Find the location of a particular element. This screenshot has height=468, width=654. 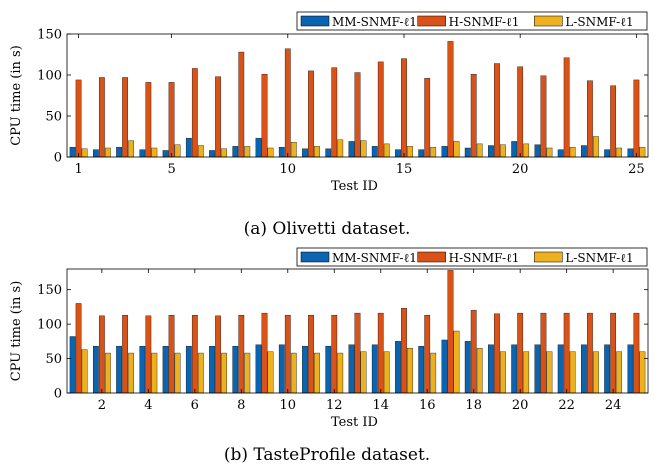

x-tick-label: 18 is located at coordinates (473, 405).